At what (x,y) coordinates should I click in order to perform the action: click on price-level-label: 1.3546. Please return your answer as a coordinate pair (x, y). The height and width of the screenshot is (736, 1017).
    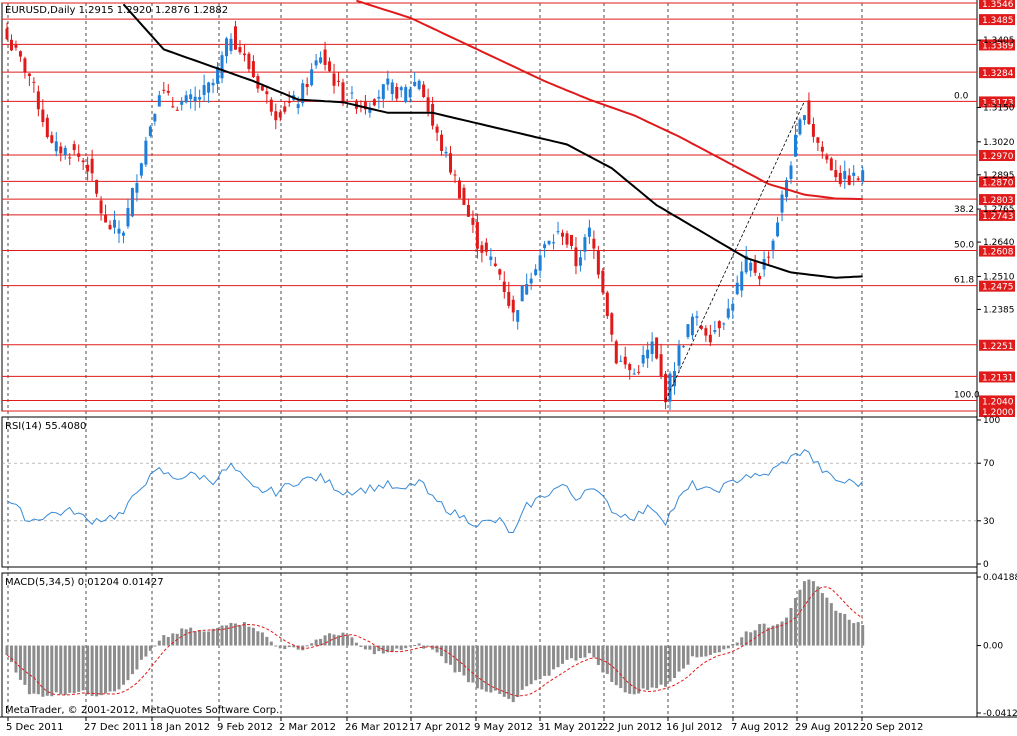
    Looking at the image, I should click on (998, 5).